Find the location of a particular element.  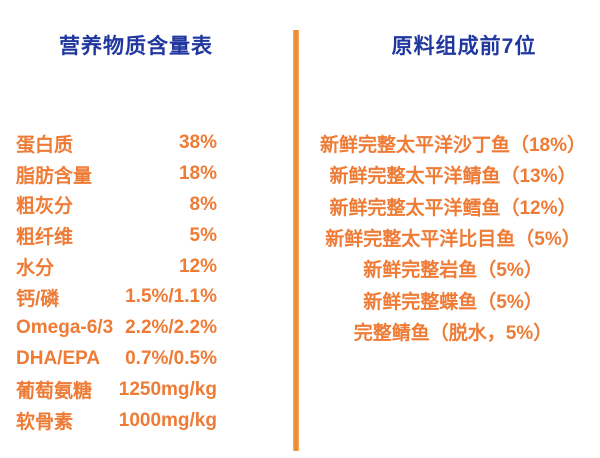

nutrient-label: 水分 is located at coordinates (35, 269).